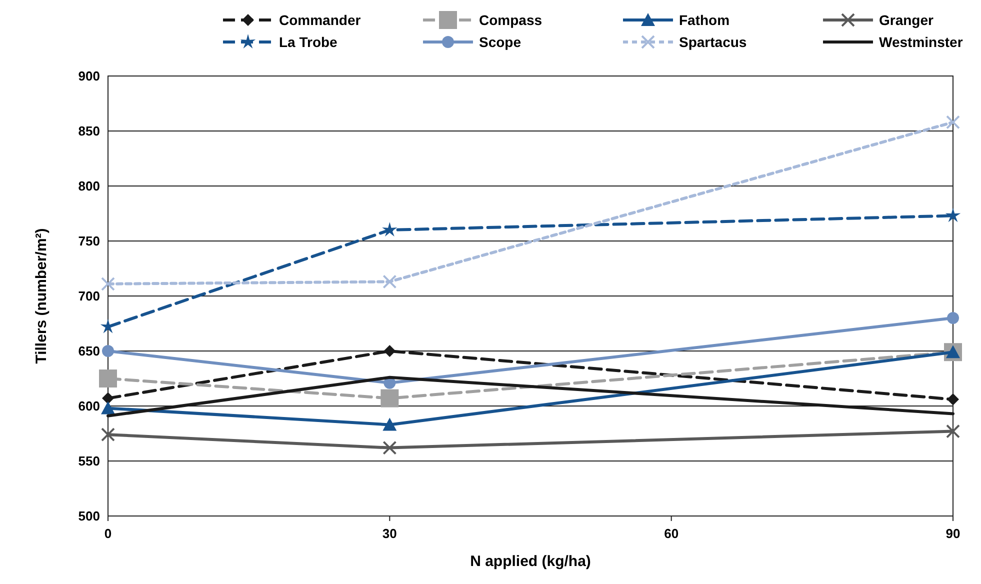 This screenshot has height=584, width=981. What do you see at coordinates (500, 42) in the screenshot?
I see `legend-label: Scope` at bounding box center [500, 42].